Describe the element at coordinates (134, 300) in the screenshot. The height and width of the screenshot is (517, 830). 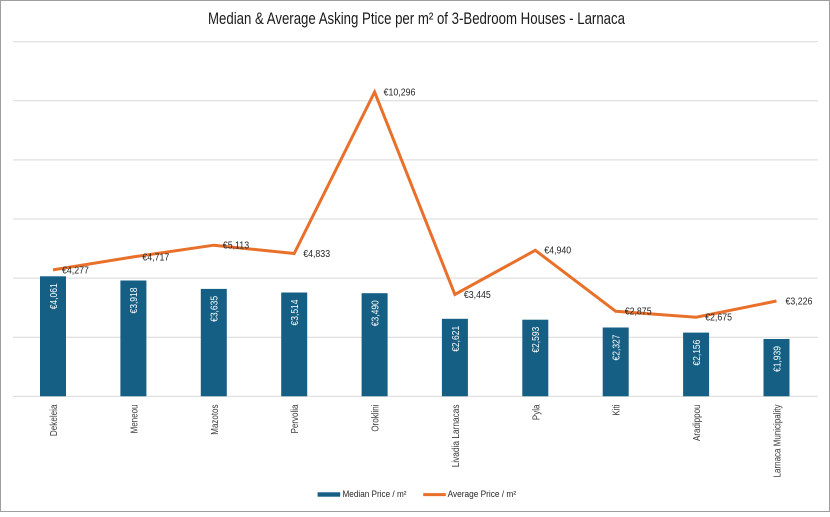
I see `svg-text: €3,918` at that location.